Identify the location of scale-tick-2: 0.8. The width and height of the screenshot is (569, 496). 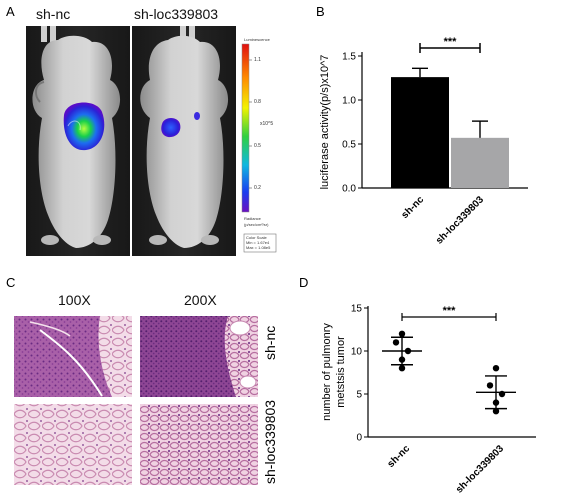
(257, 102).